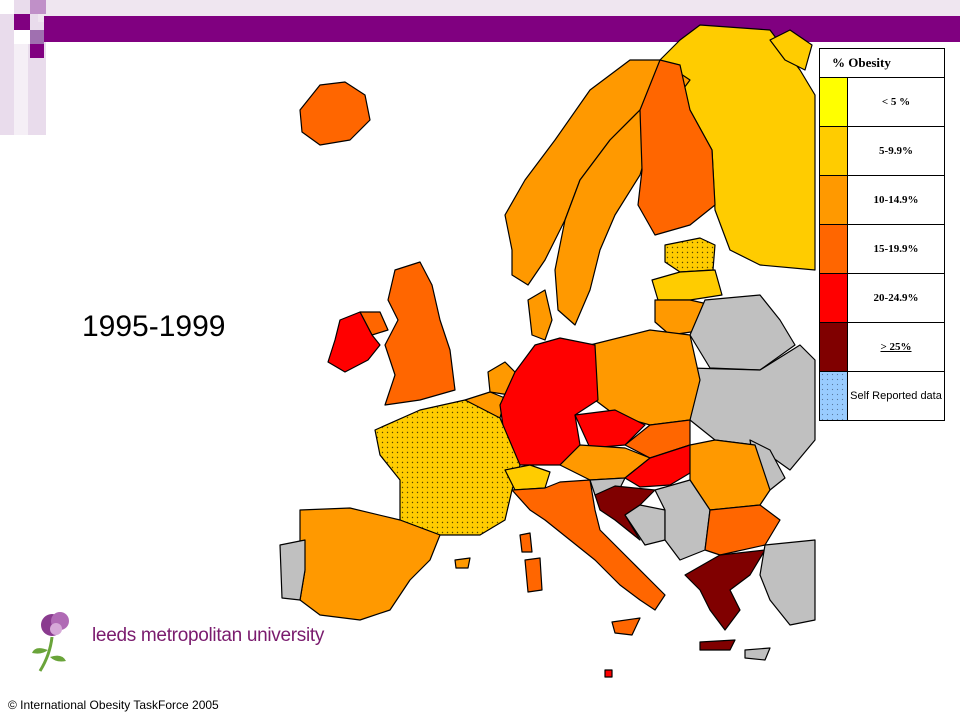 The height and width of the screenshot is (720, 960). Describe the element at coordinates (787, 582) in the screenshot. I see `country-turkey` at that location.